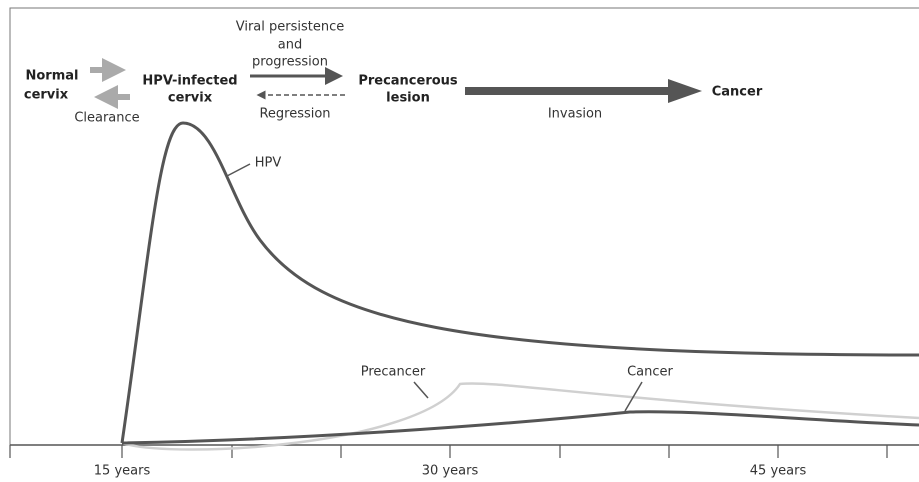  Describe the element at coordinates (408, 98) in the screenshot. I see `node-label: lesion` at that location.